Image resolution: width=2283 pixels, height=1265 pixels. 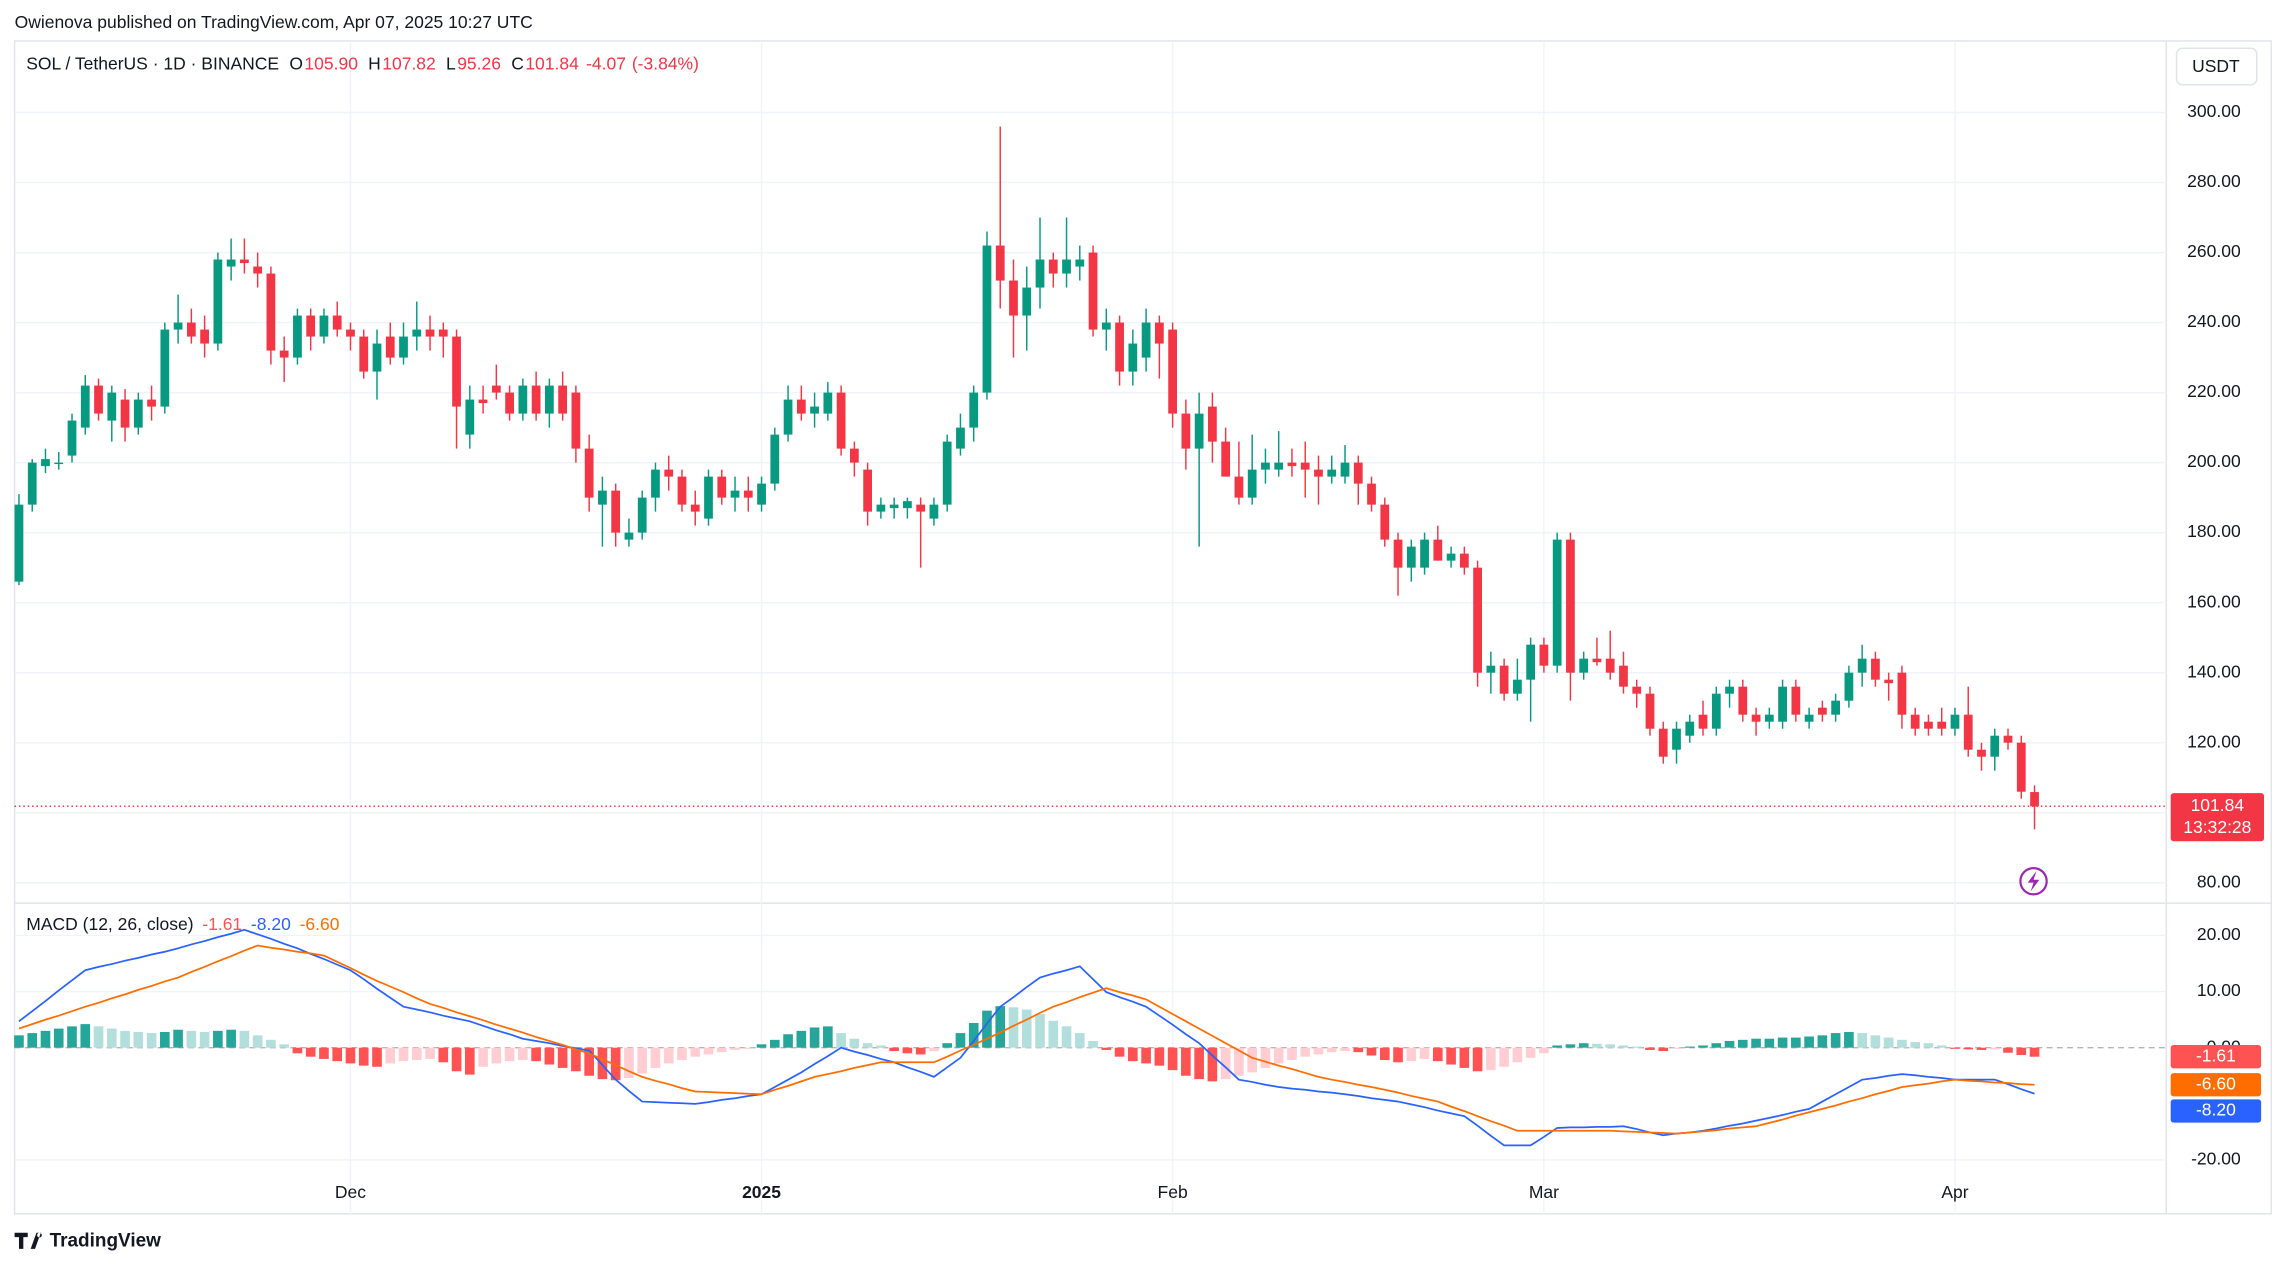 What do you see at coordinates (2219, 934) in the screenshot?
I see `y2-tick-label: 20.00` at bounding box center [2219, 934].